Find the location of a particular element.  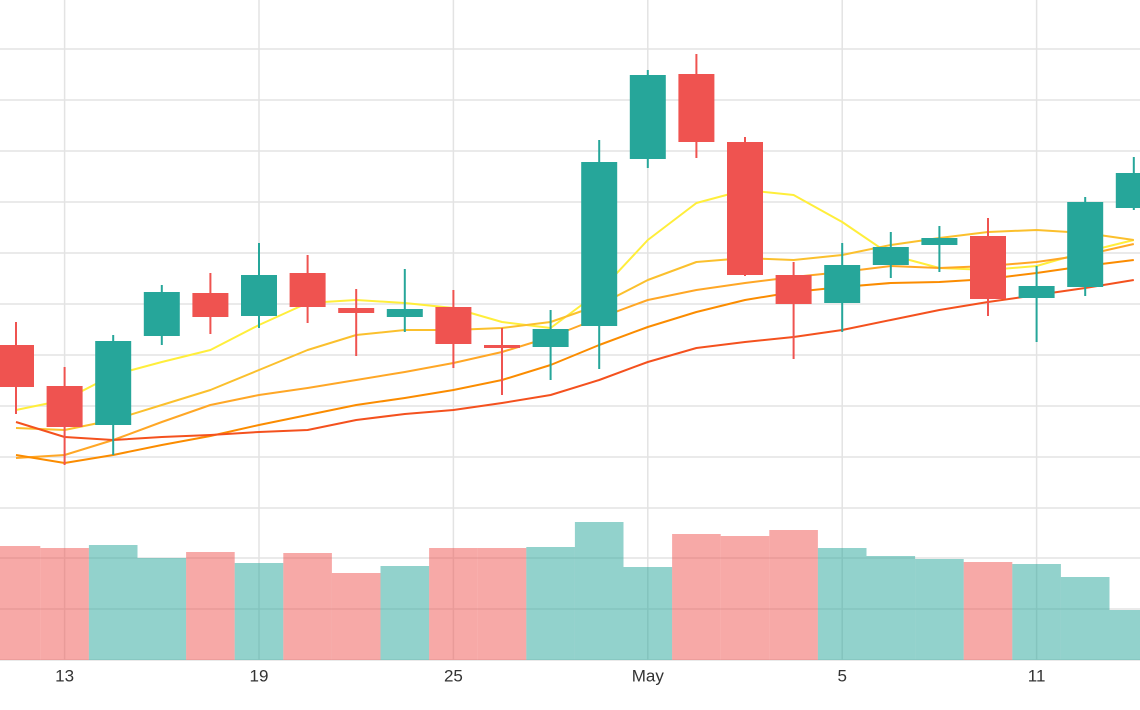

x-tick-label: 19 is located at coordinates (259, 675).